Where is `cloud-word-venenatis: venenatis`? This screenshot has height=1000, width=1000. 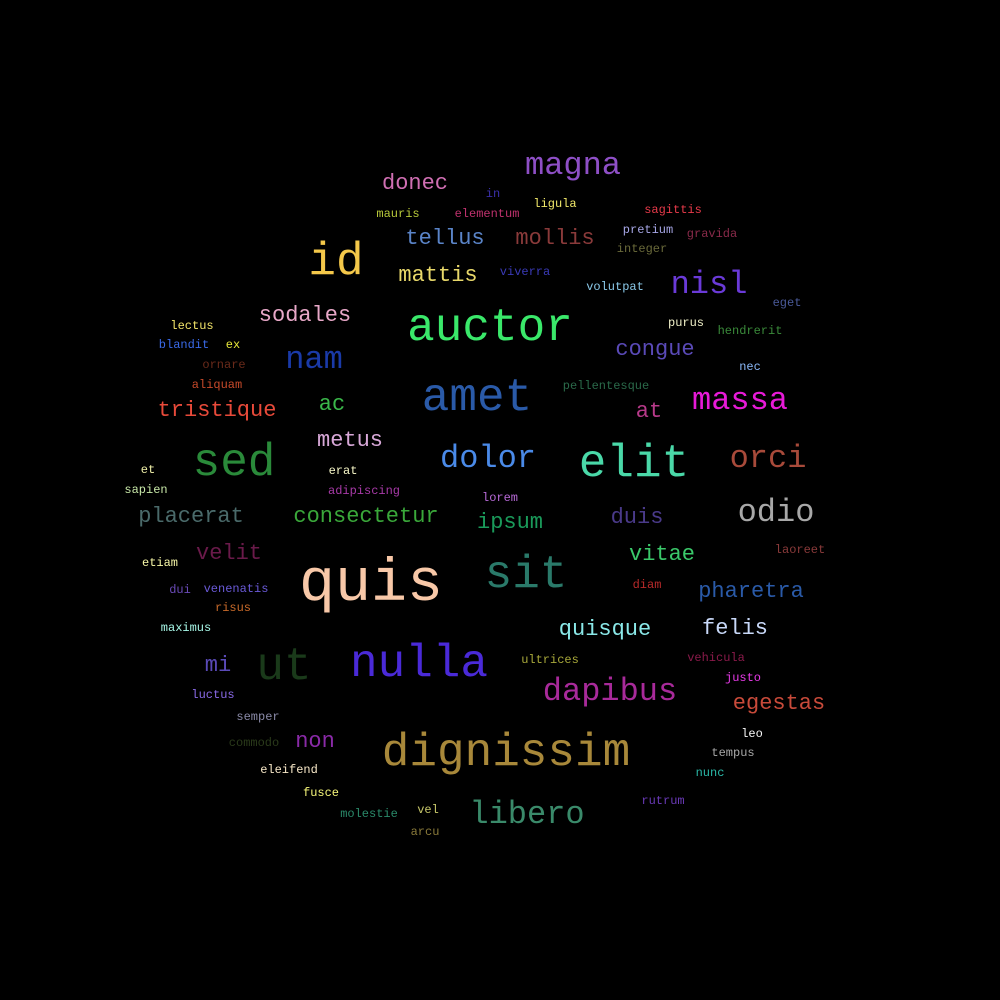 cloud-word-venenatis: venenatis is located at coordinates (236, 589).